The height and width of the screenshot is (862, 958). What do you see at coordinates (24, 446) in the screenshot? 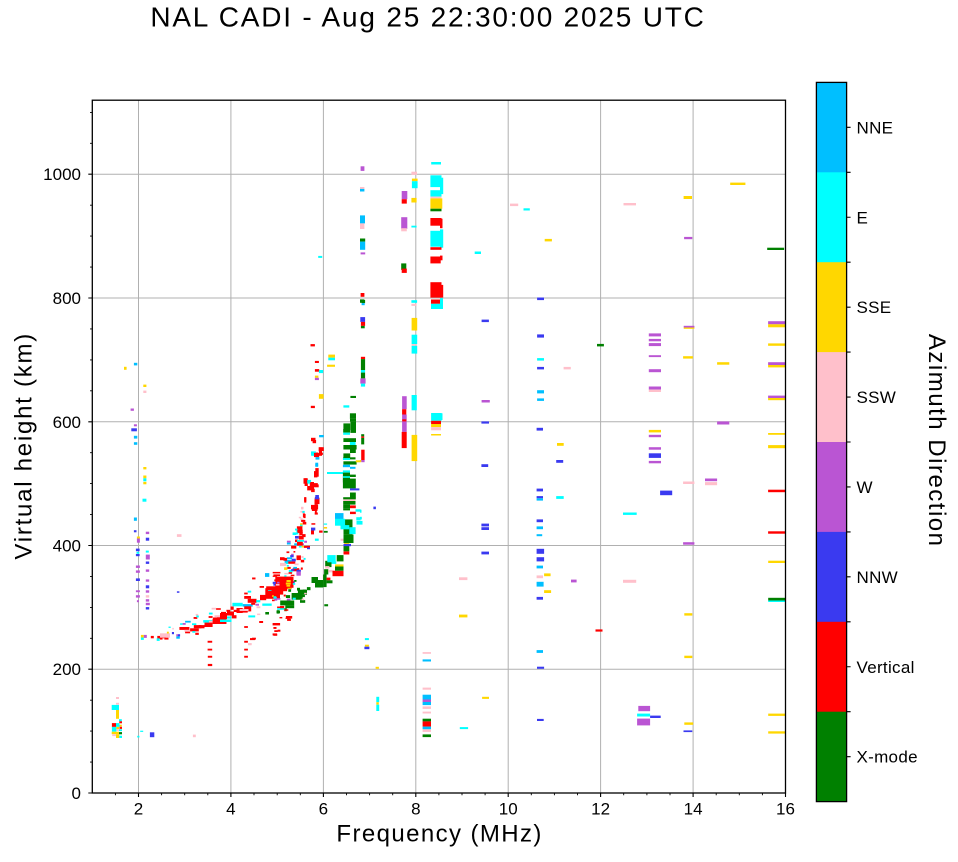
I see `svg-text: Virtual height (km)` at bounding box center [24, 446].